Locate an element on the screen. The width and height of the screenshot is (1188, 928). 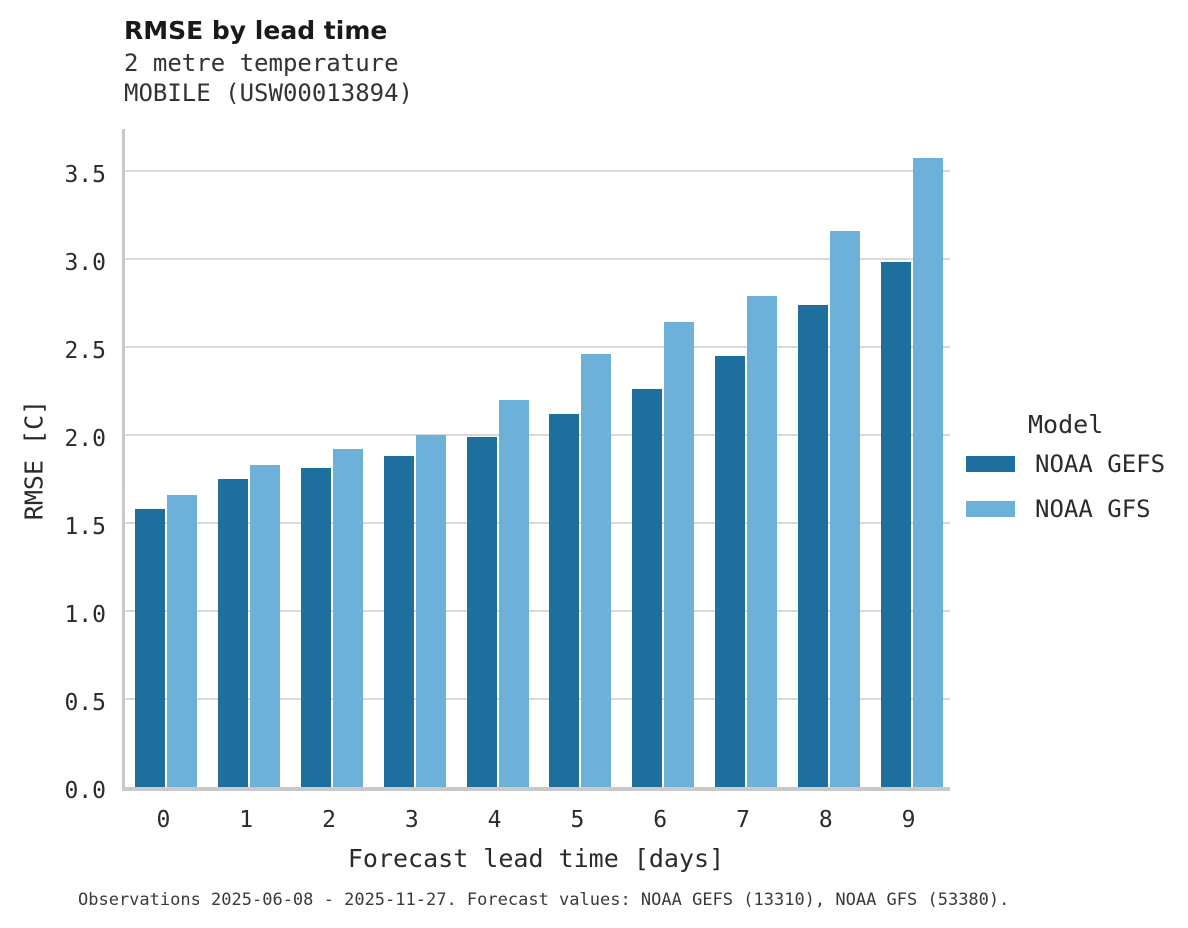
x-tick-labels: 0 1 2 3 4 5 6 7 8 9 is located at coordinates (536, 821).